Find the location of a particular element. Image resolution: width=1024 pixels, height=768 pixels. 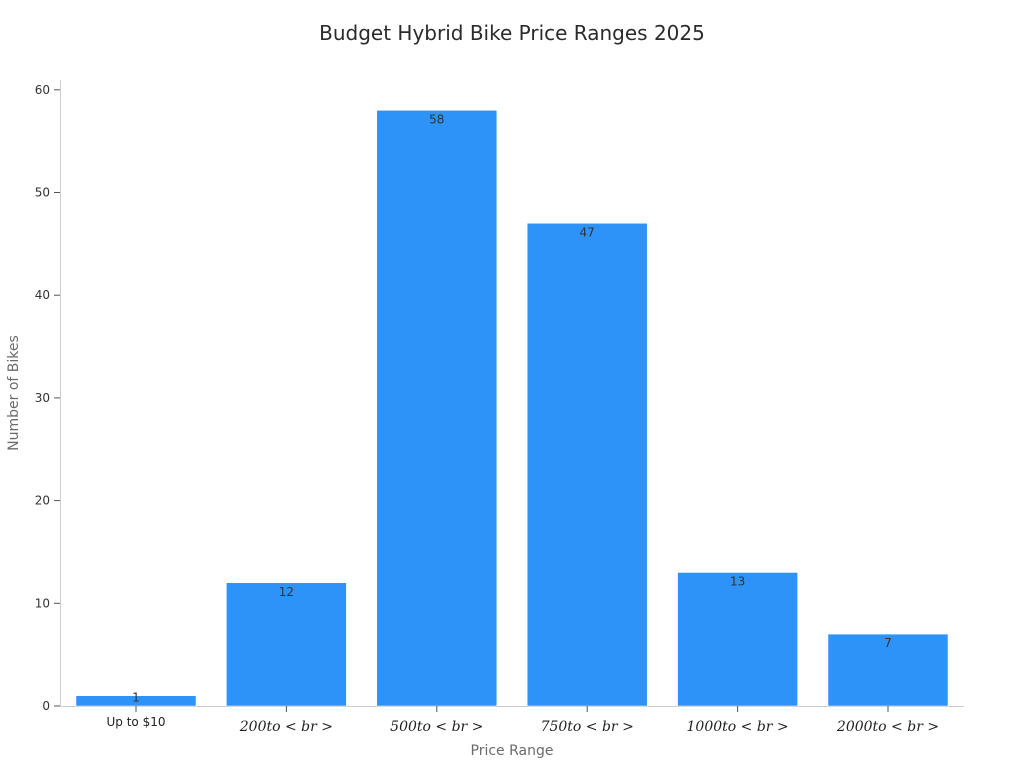

x-axis-label: Price Range is located at coordinates (512, 751).